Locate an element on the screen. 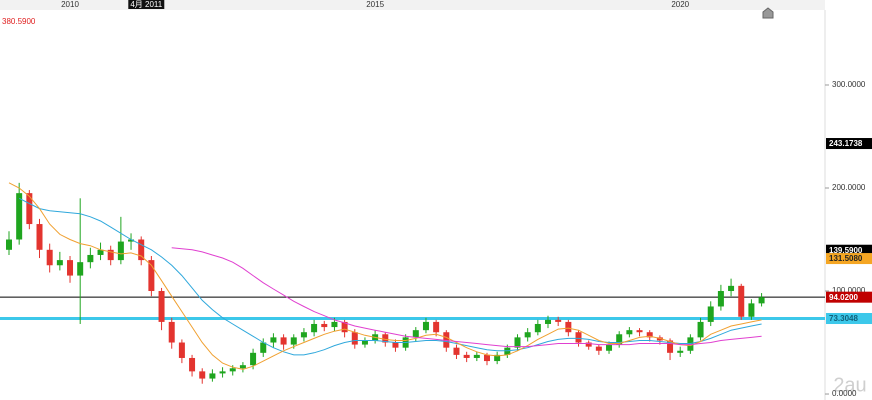 The height and width of the screenshot is (400, 872). watermark: 2au is located at coordinates (849, 385).